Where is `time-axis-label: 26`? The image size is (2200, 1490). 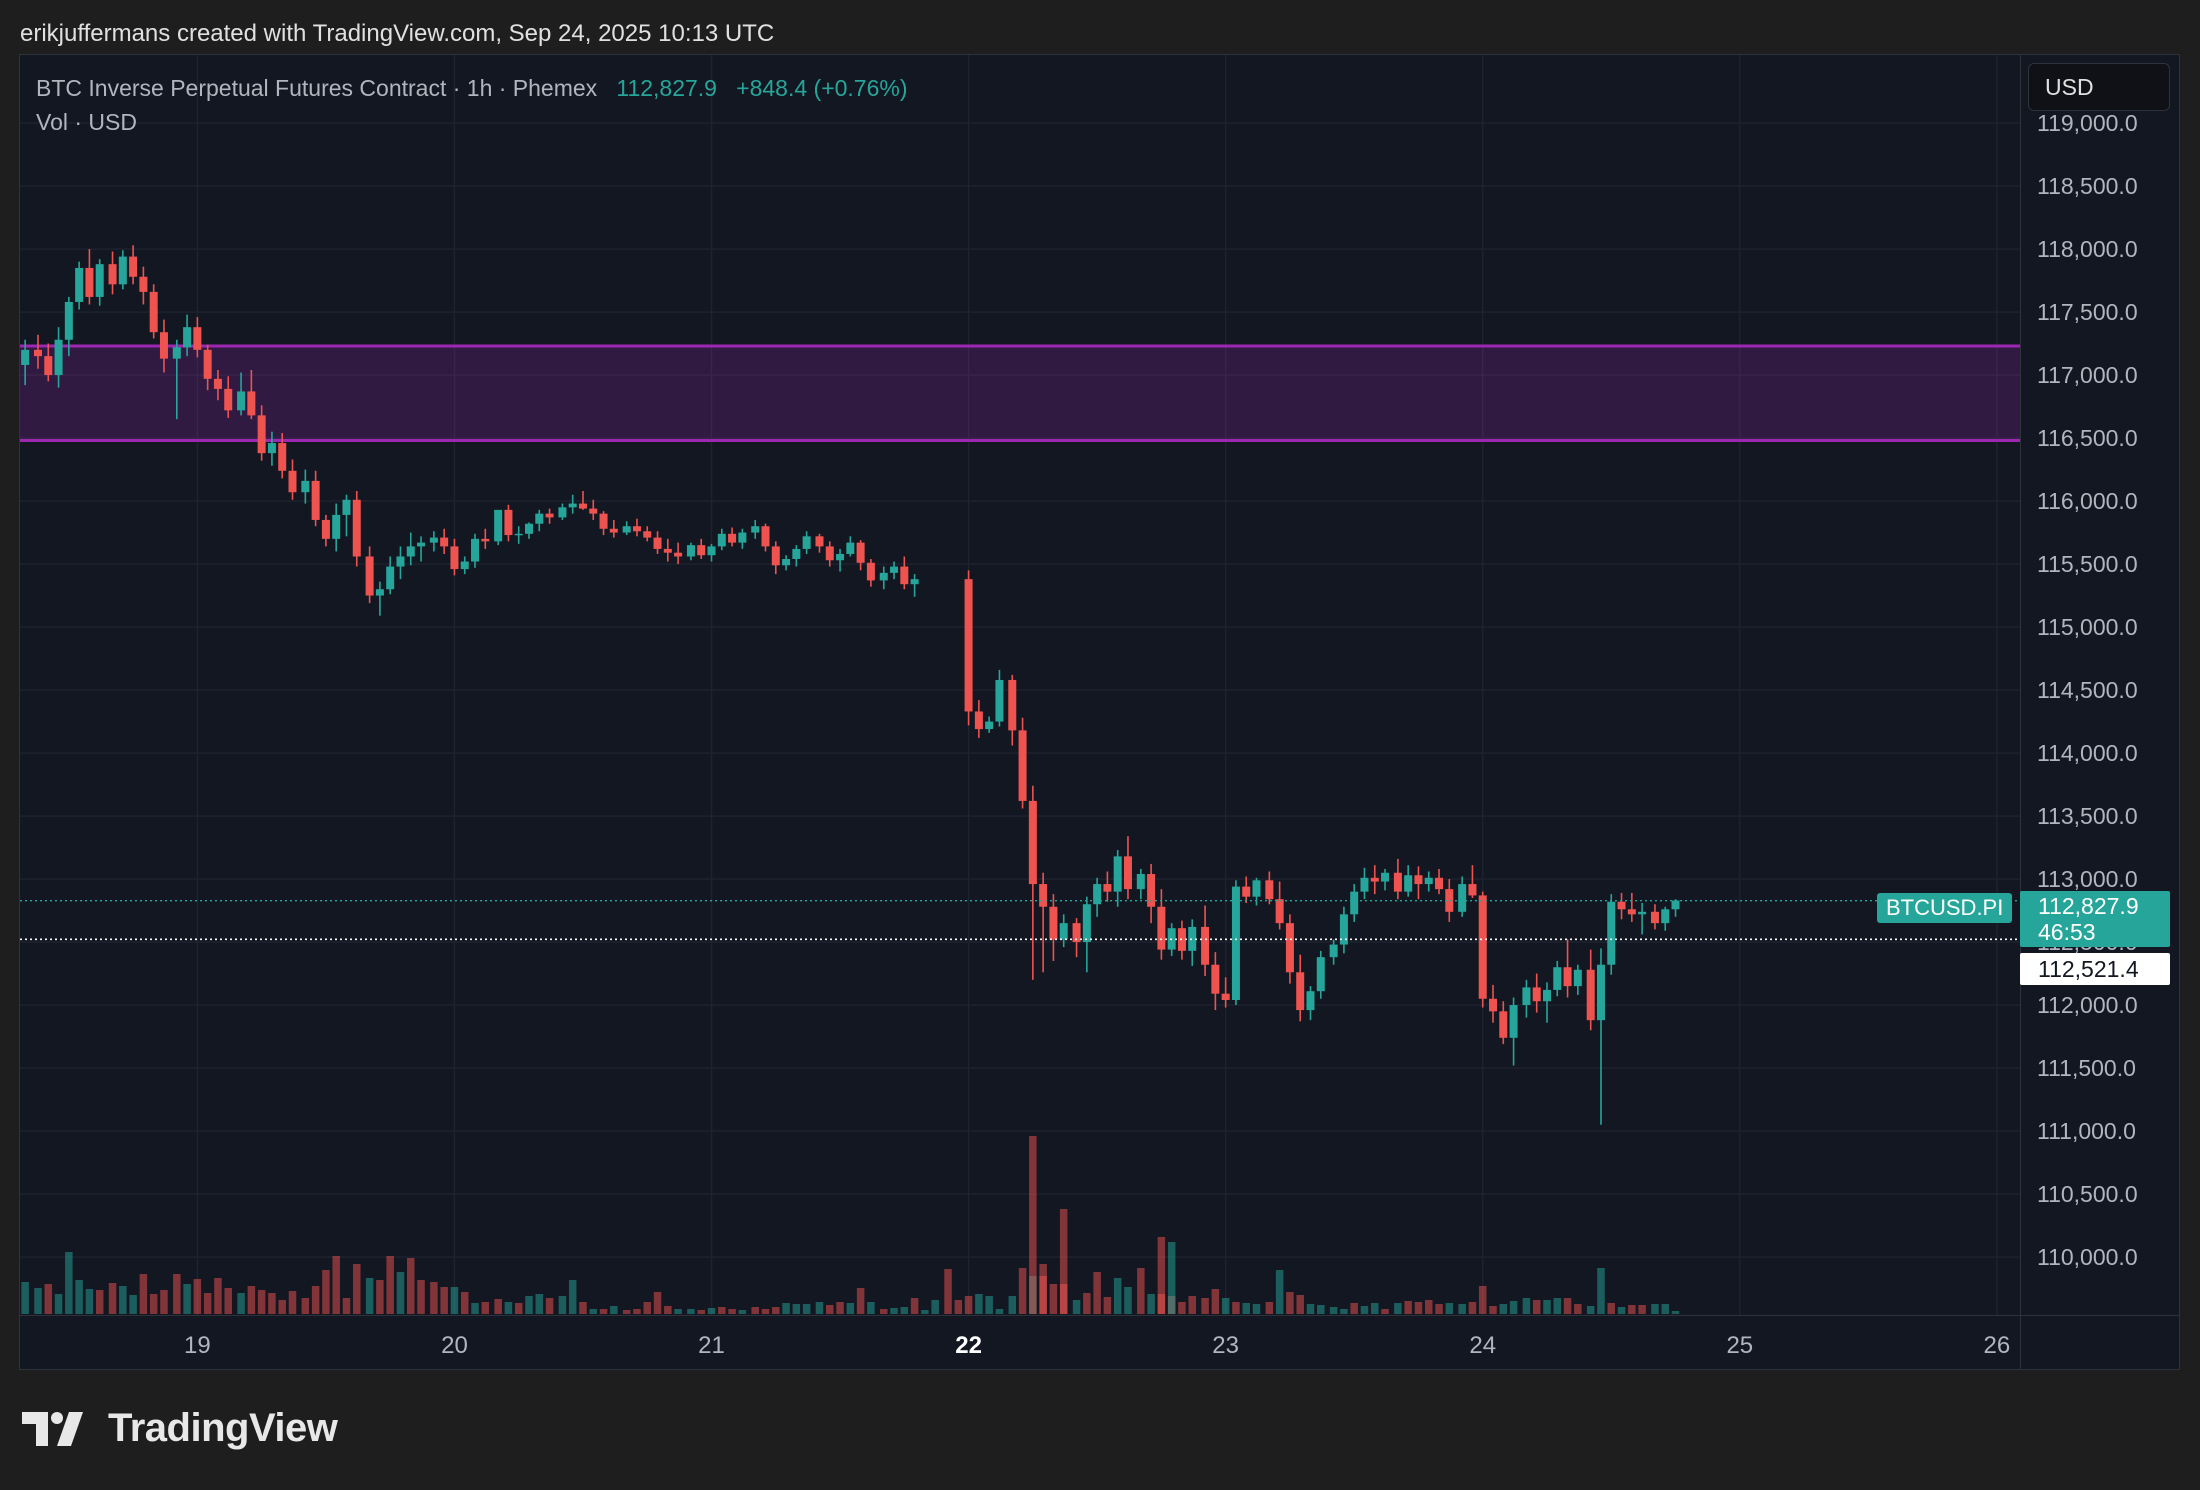
time-axis-label: 26 is located at coordinates (1997, 1345).